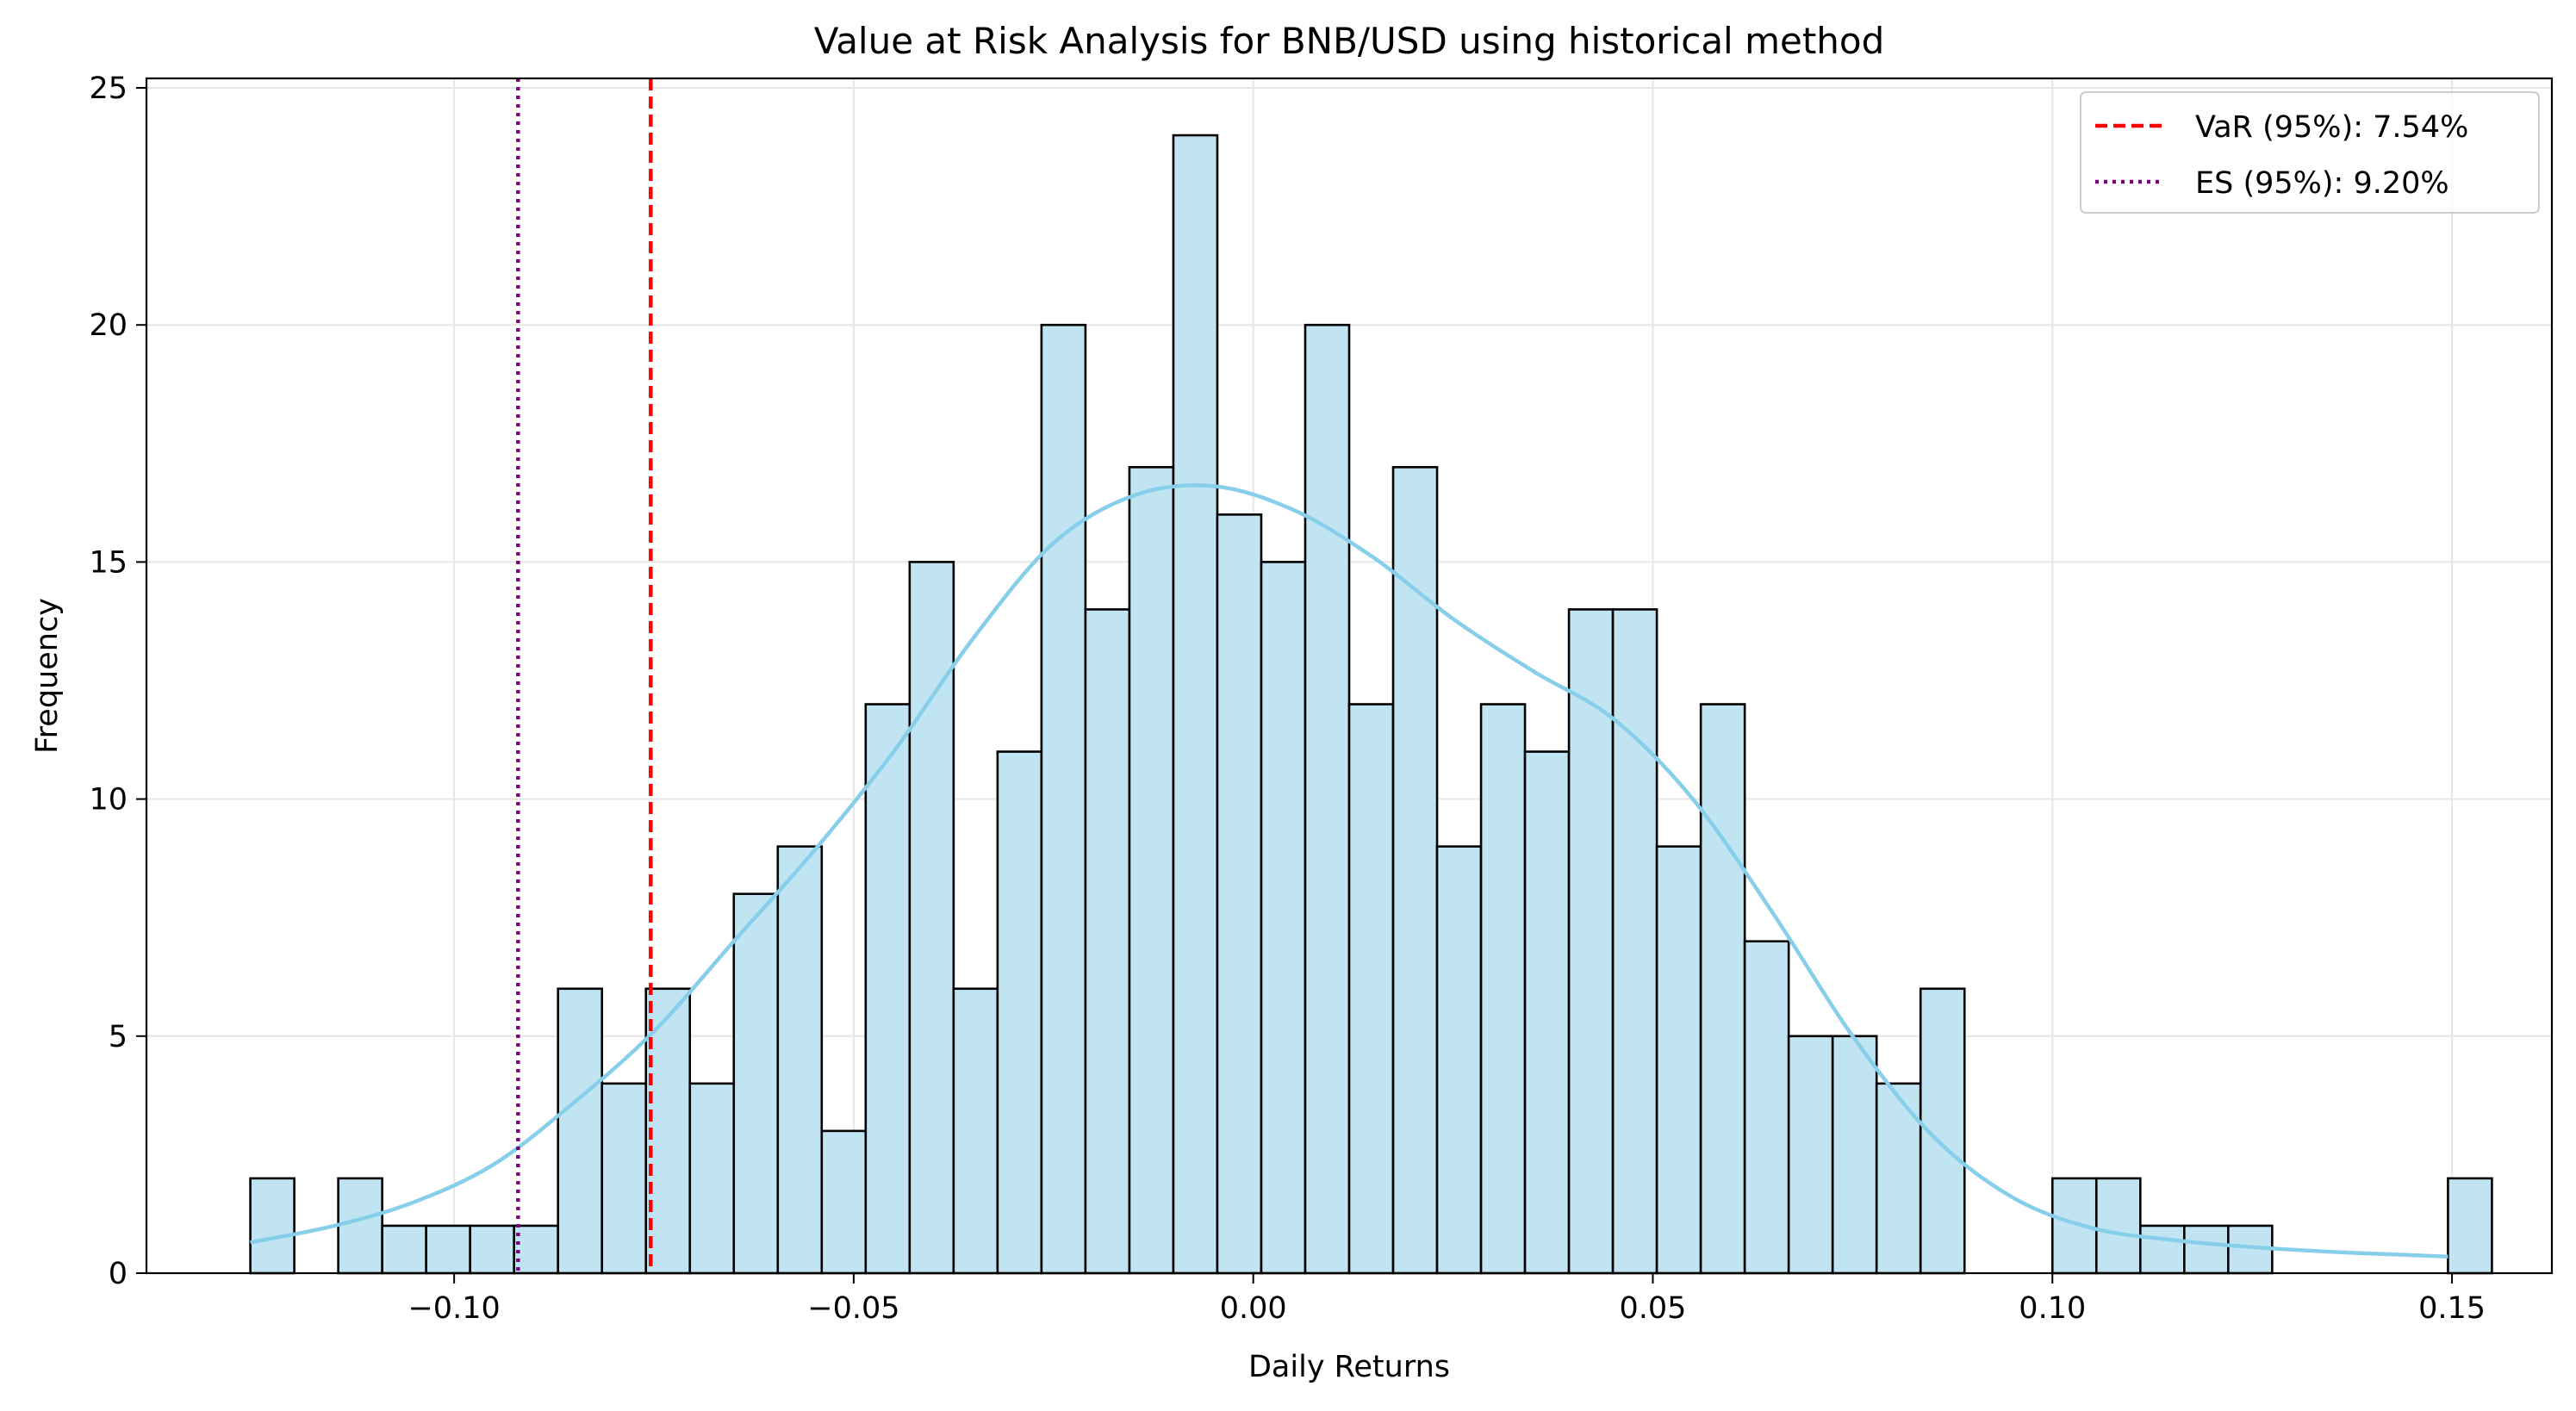 The image size is (2576, 1411). Describe the element at coordinates (119, 1037) in the screenshot. I see `y-tick-label: 5` at that location.